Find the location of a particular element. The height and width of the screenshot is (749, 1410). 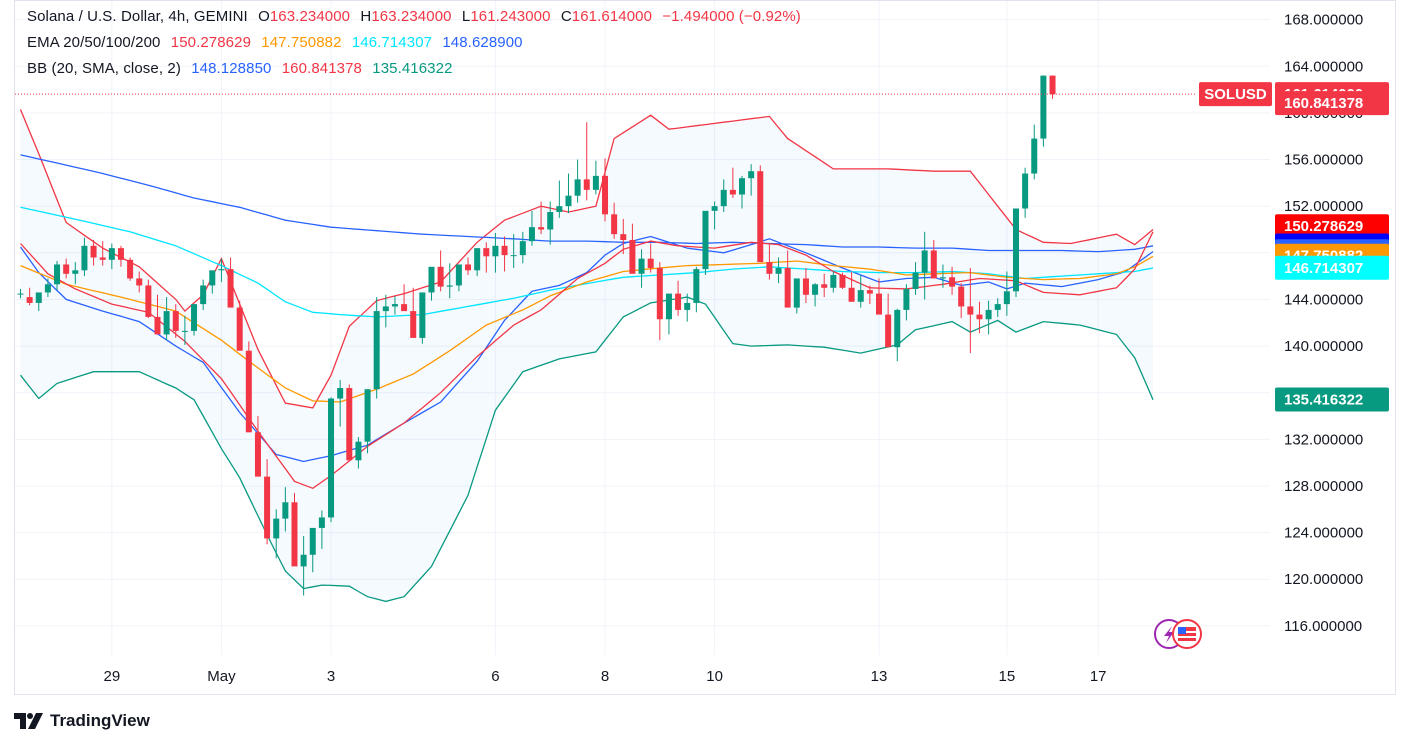

symbol-title: Solana / U.S. Dollar, 4h, GEMINI is located at coordinates (137, 16).